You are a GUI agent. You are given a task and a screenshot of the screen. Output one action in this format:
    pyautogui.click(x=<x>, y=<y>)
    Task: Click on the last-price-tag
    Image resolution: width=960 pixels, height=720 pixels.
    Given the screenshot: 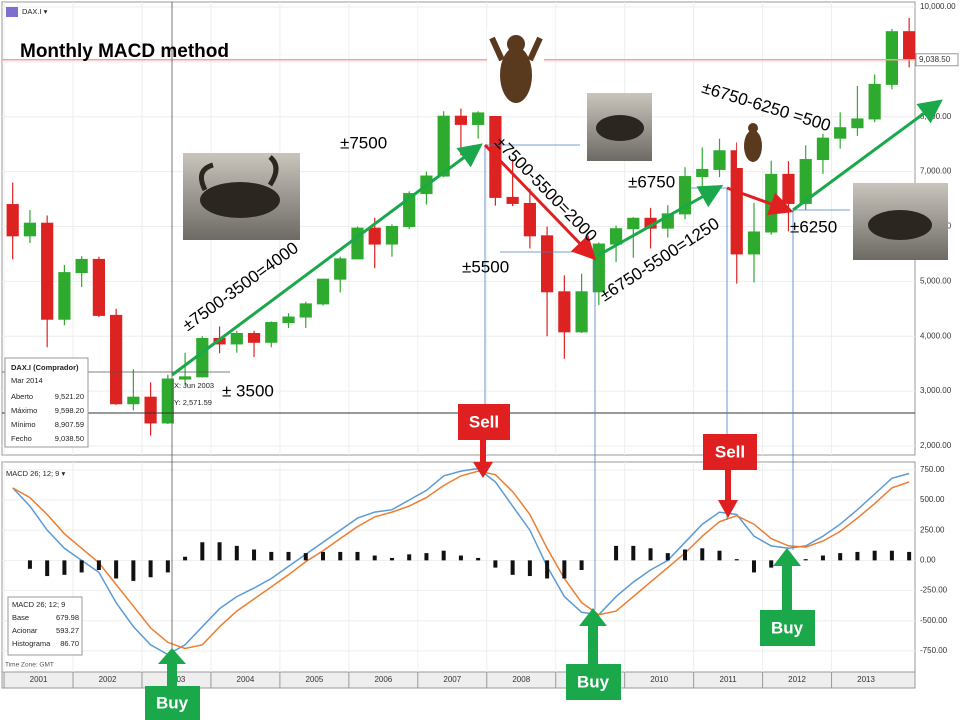 What is the action you would take?
    pyautogui.click(x=937, y=60)
    